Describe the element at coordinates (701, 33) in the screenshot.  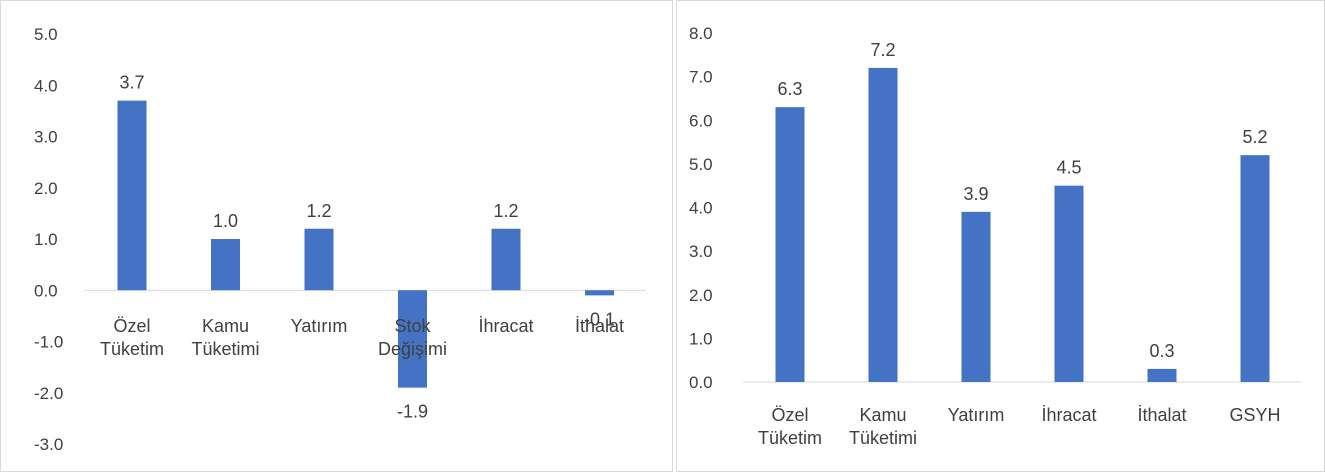
I see `y-tick-label: 8.0` at that location.